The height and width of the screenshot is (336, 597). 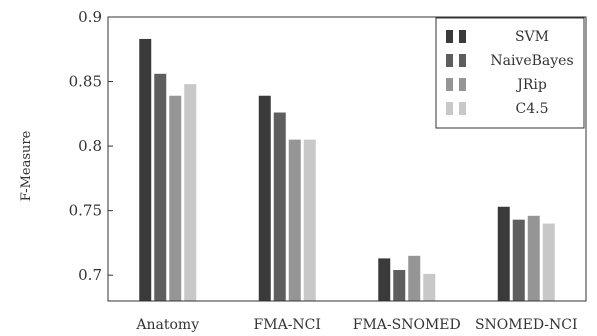 I want to click on bar-jrip-anatomy, so click(x=175, y=198).